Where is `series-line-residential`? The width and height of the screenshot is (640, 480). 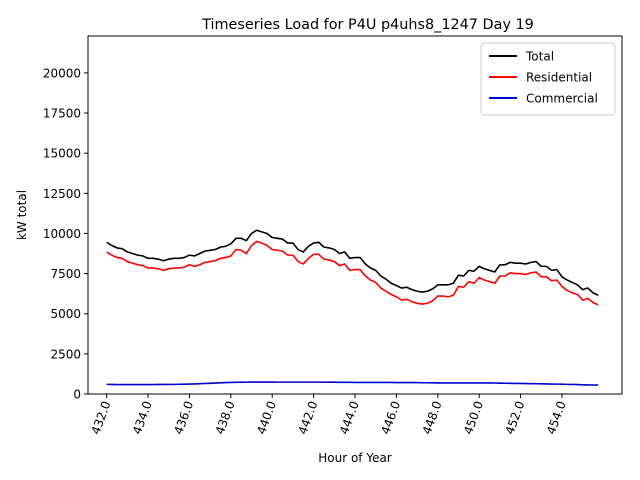 series-line-residential is located at coordinates (352, 273).